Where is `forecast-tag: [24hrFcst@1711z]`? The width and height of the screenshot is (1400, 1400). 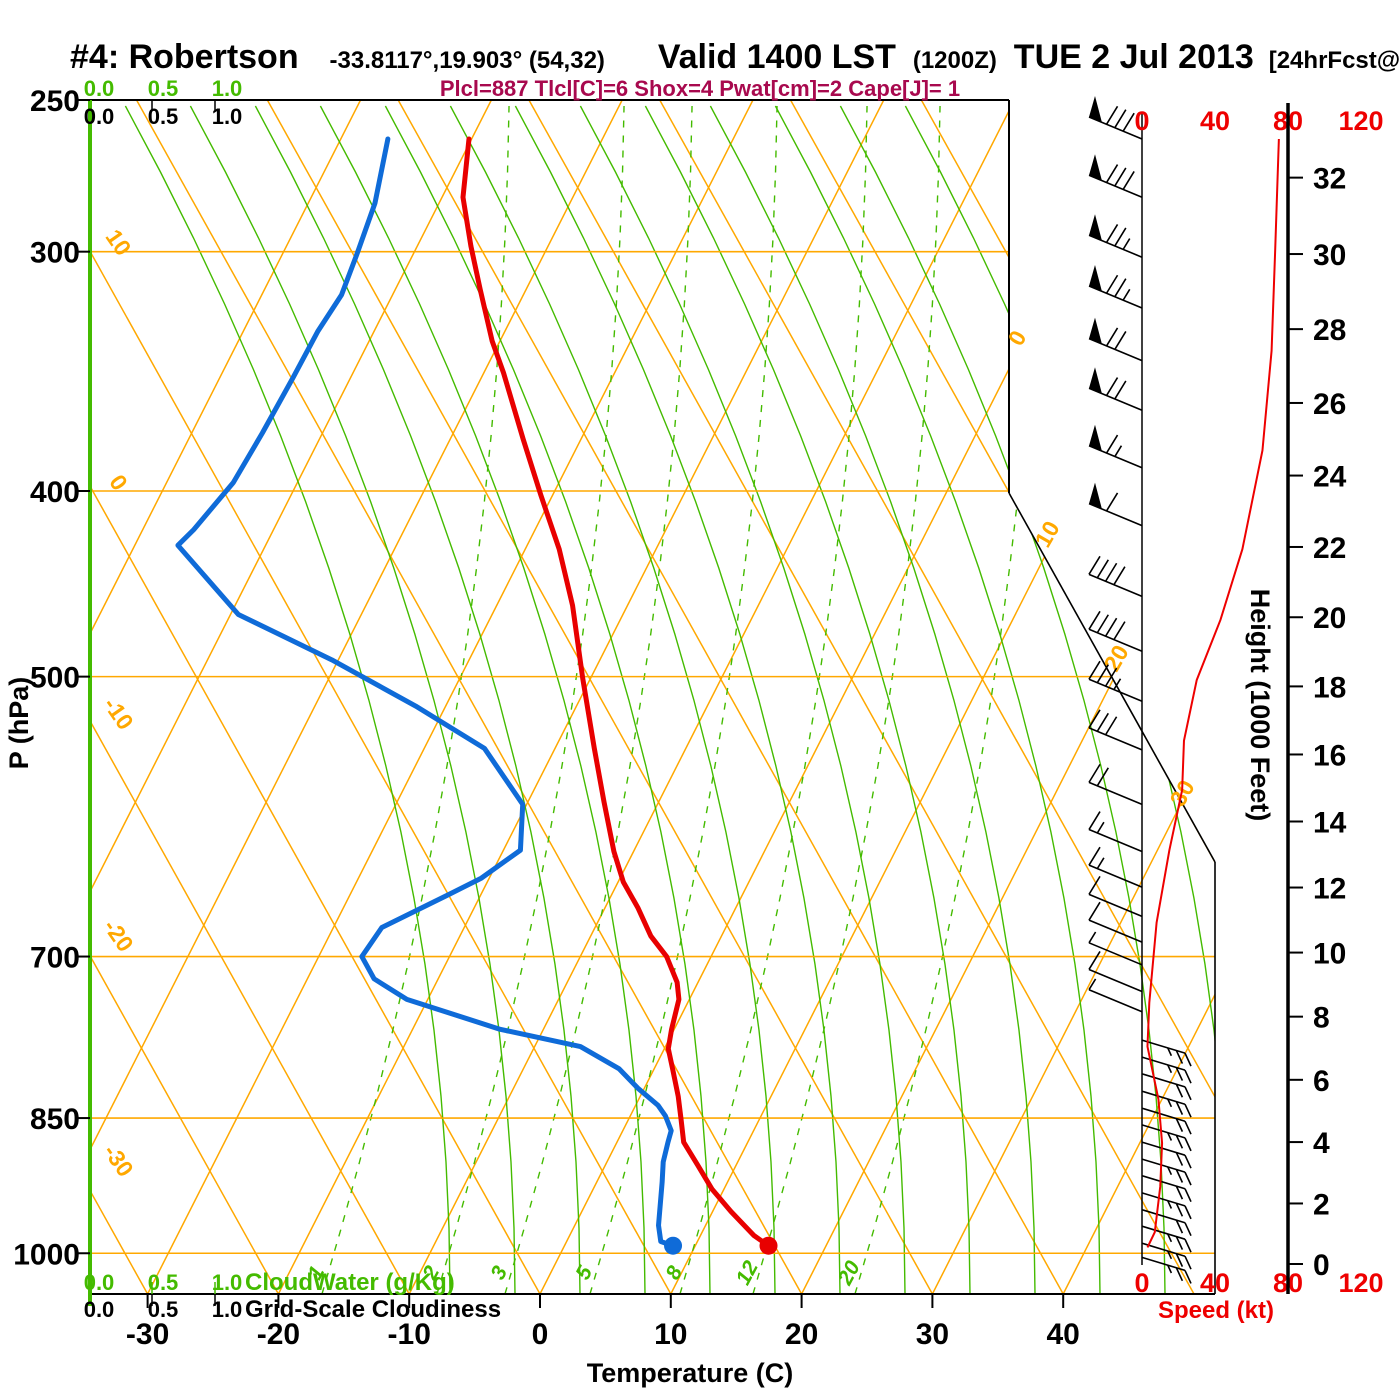 forecast-tag: [24hrFcst@1711z] is located at coordinates (1334, 60).